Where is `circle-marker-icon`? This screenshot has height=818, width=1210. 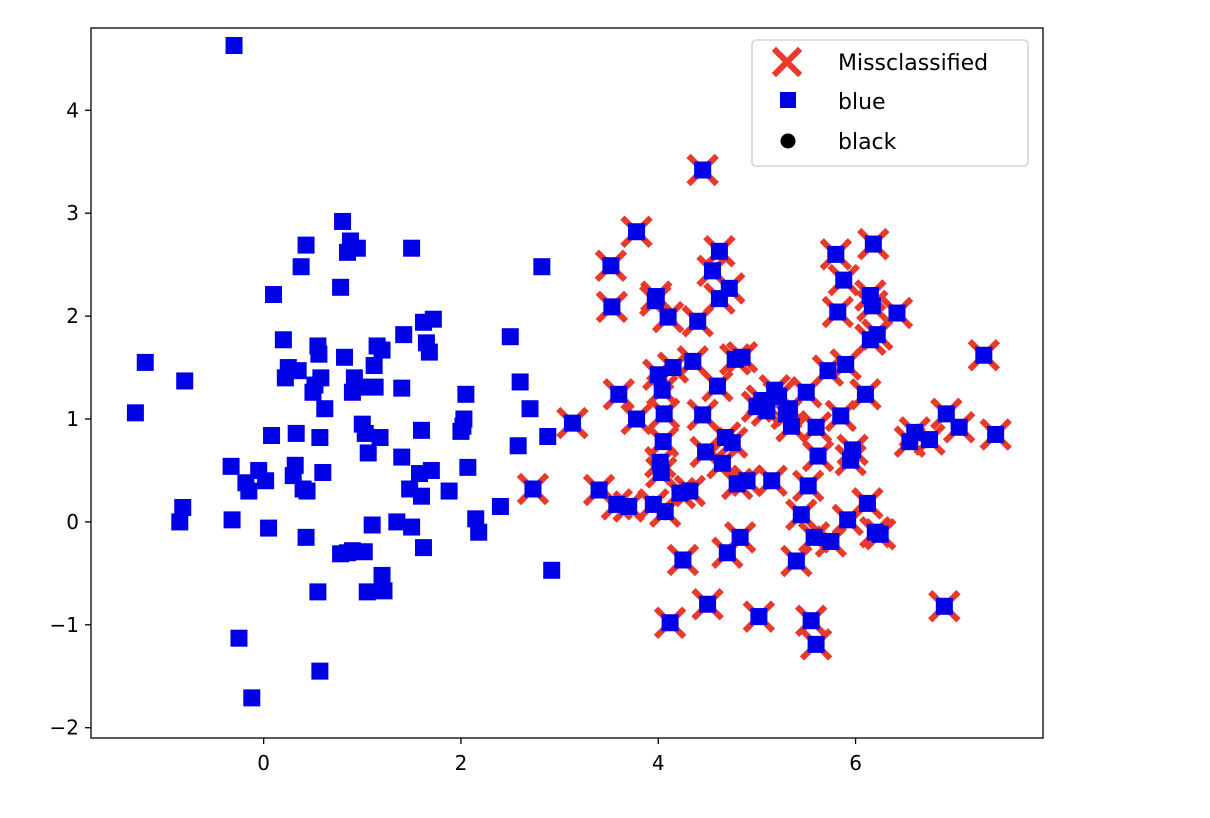
circle-marker-icon is located at coordinates (788, 141).